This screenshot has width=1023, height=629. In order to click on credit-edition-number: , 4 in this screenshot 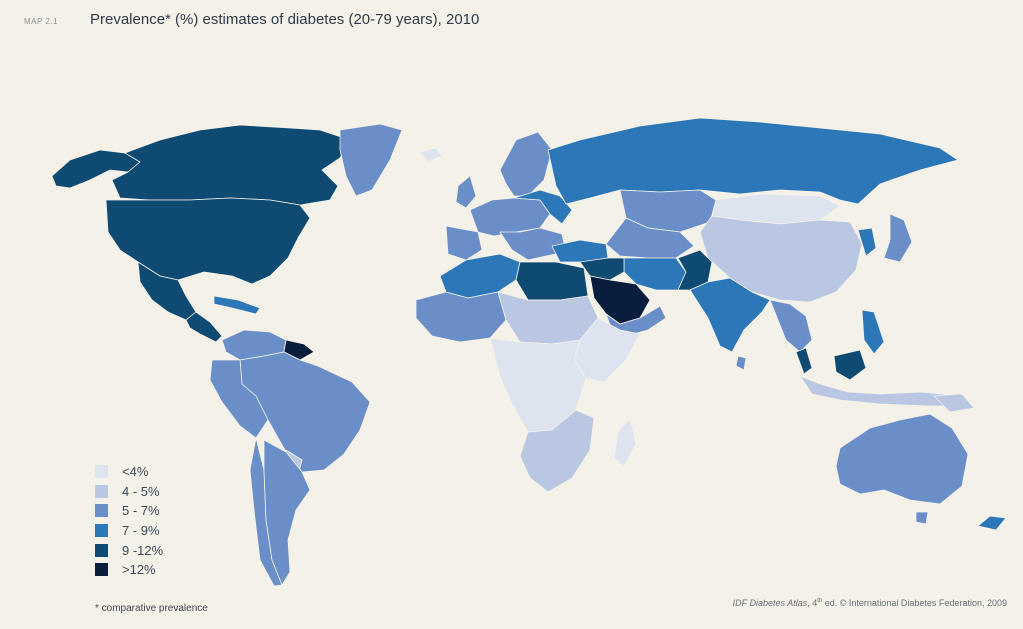, I will do `click(812, 603)`.